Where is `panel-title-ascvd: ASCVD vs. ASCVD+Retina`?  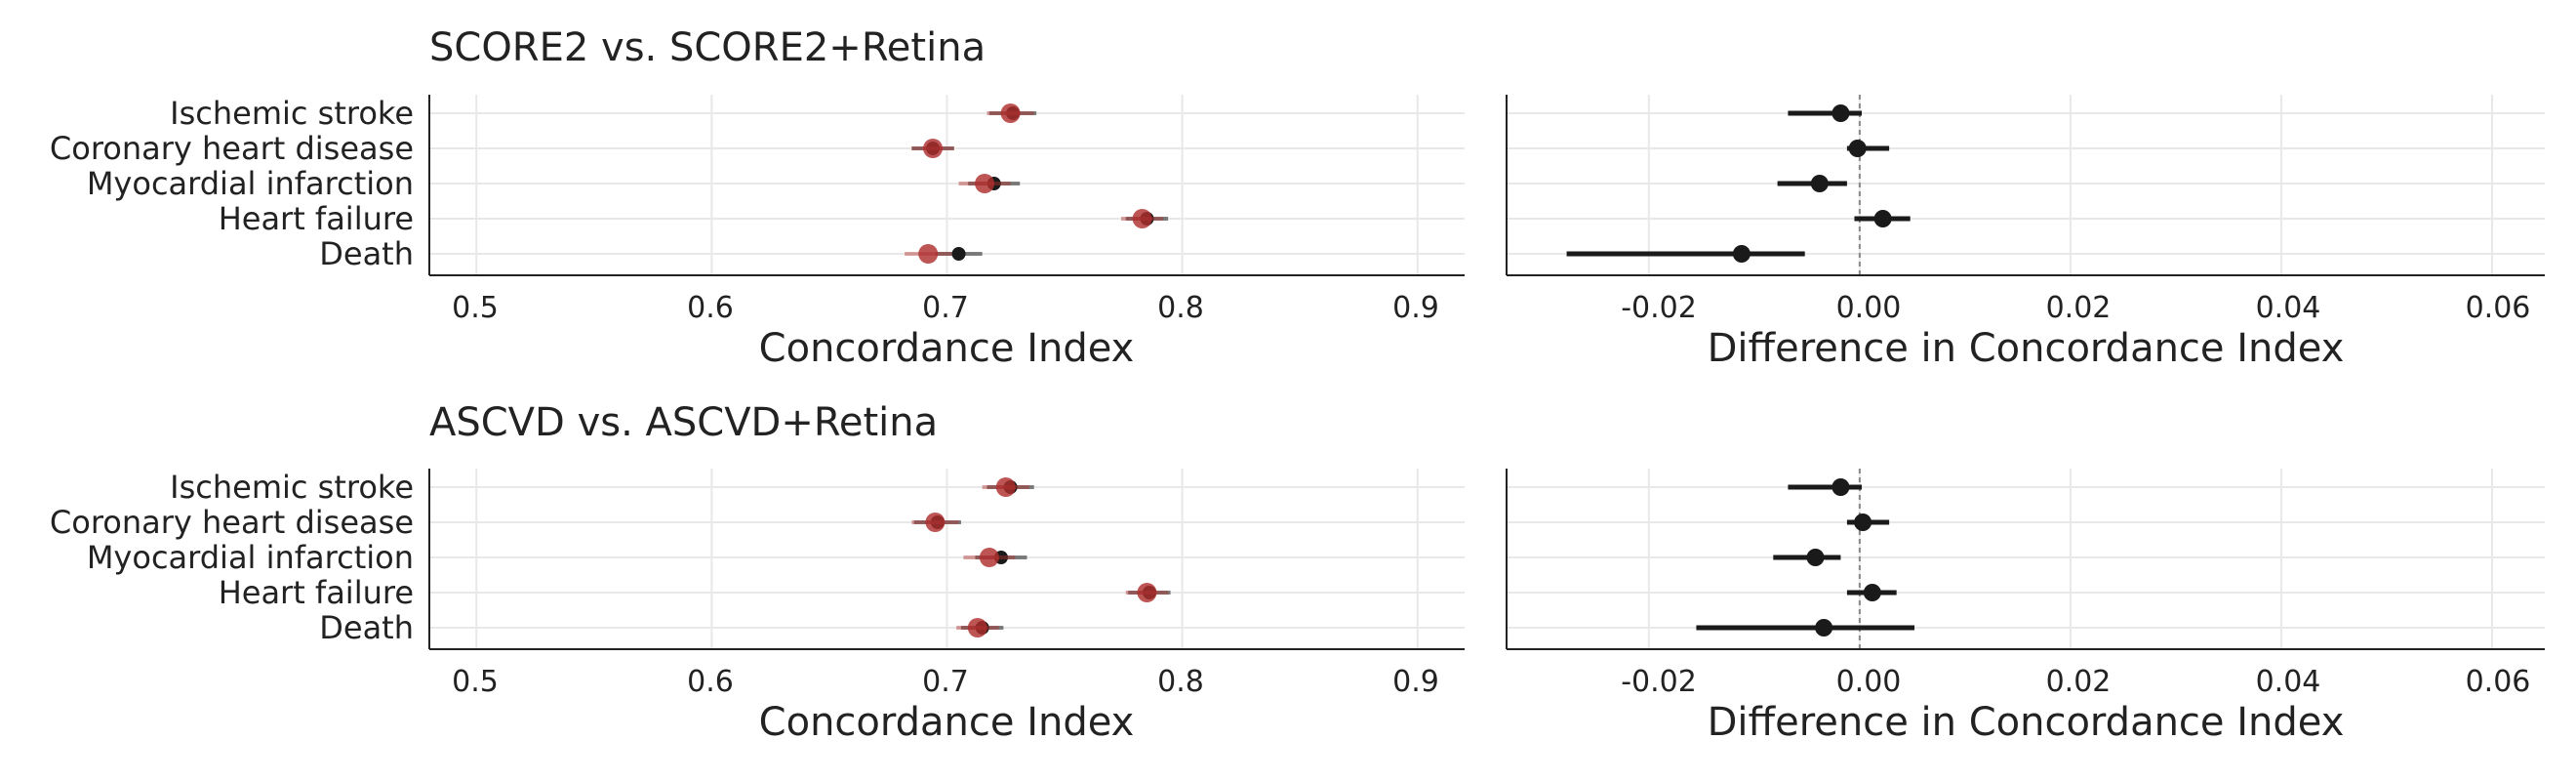
panel-title-ascvd: ASCVD vs. ASCVD+Retina is located at coordinates (683, 422).